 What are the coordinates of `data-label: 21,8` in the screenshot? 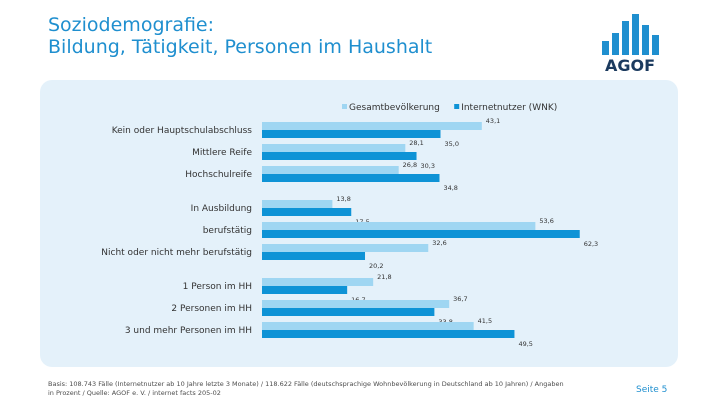 It's located at (384, 277).